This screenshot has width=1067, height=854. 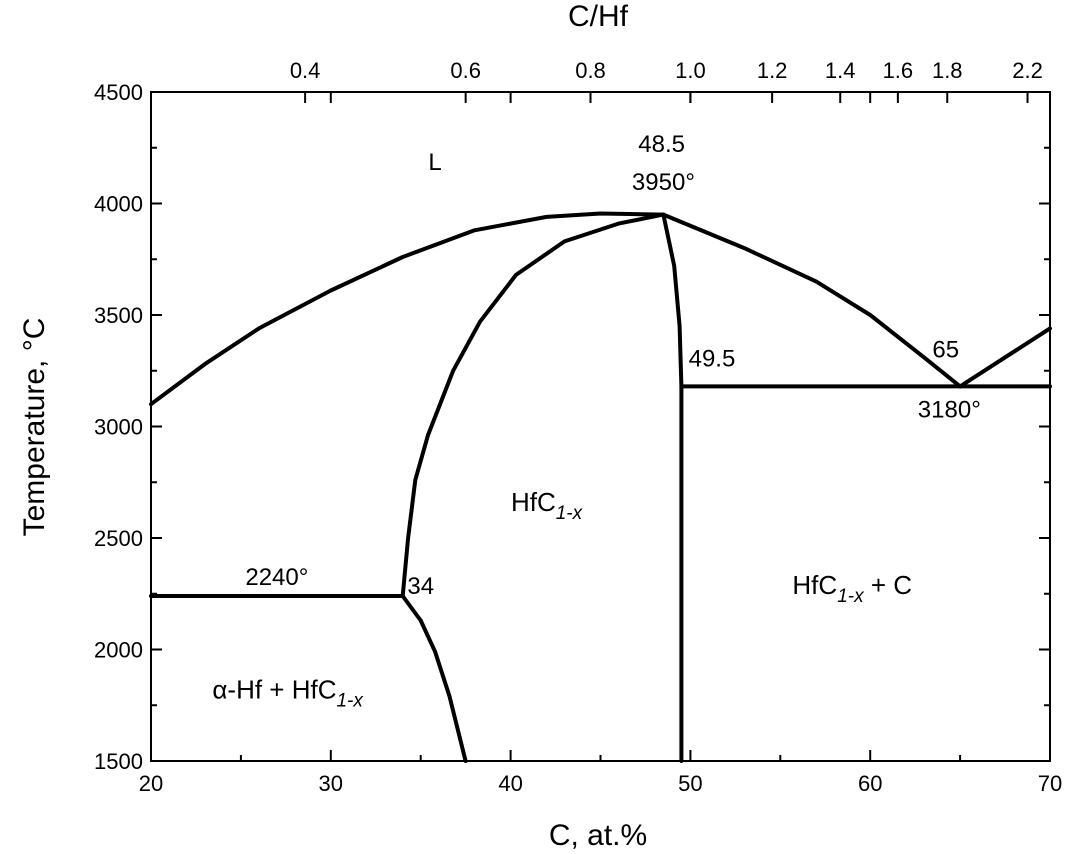 I want to click on top-tick-label: 1.0, so click(x=690, y=70).